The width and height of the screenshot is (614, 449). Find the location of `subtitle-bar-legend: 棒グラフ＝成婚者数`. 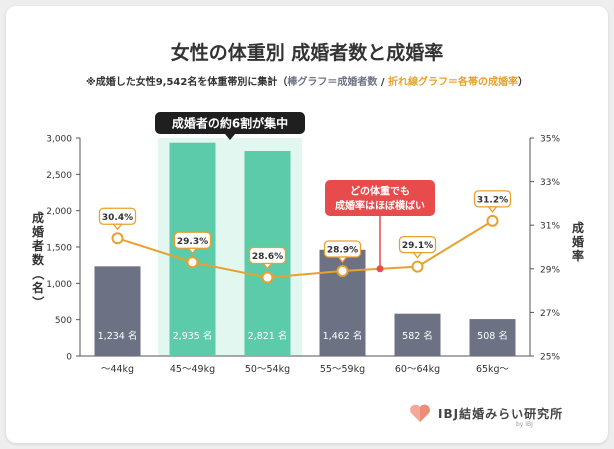

subtitle-bar-legend: 棒グラフ＝成婚者数 is located at coordinates (332, 82).